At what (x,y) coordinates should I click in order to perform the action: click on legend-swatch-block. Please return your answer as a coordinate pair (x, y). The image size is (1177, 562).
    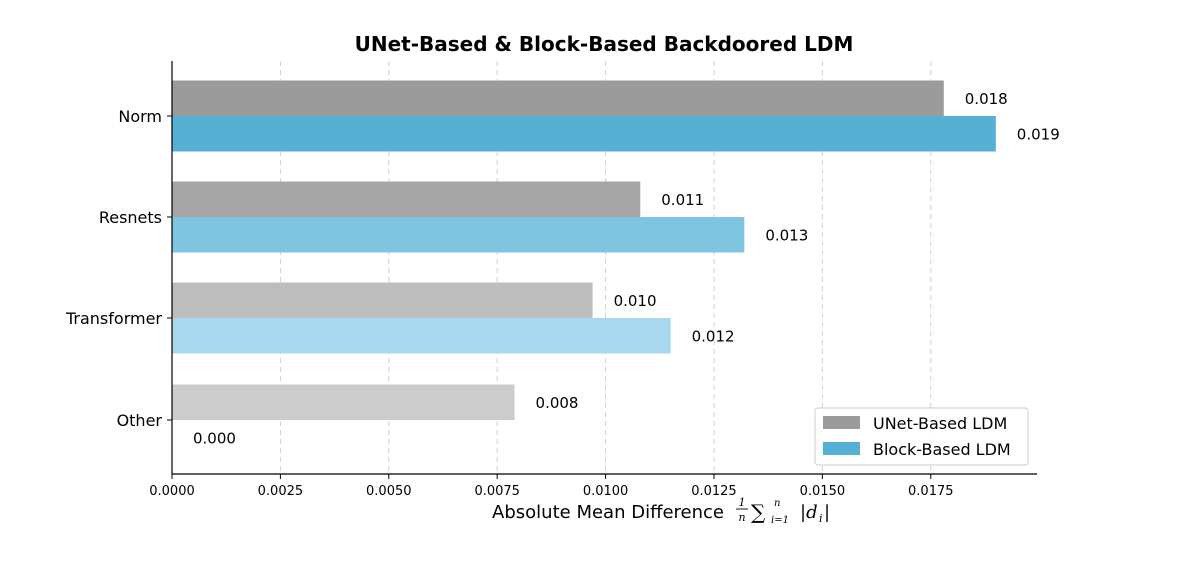
    Looking at the image, I should click on (841, 448).